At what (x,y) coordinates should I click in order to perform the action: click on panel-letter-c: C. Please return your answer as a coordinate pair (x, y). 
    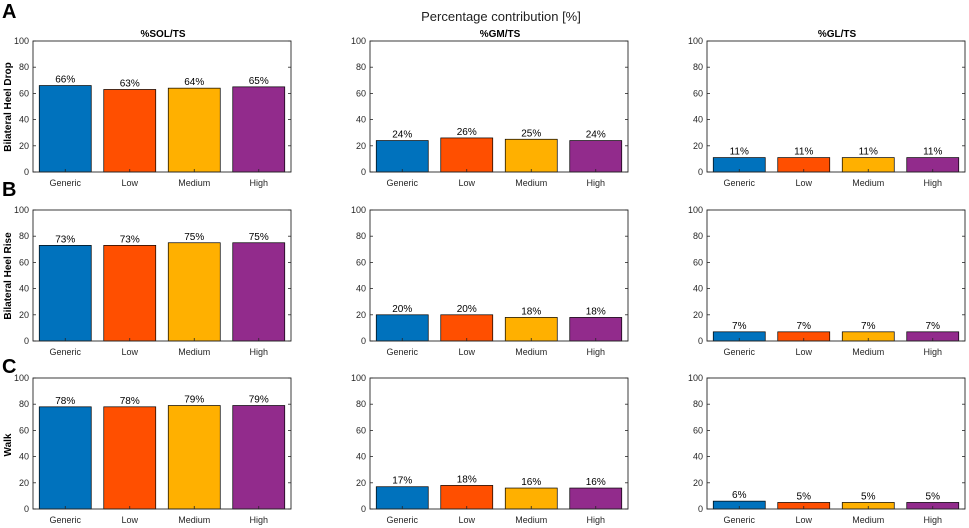
    Looking at the image, I should click on (9, 367).